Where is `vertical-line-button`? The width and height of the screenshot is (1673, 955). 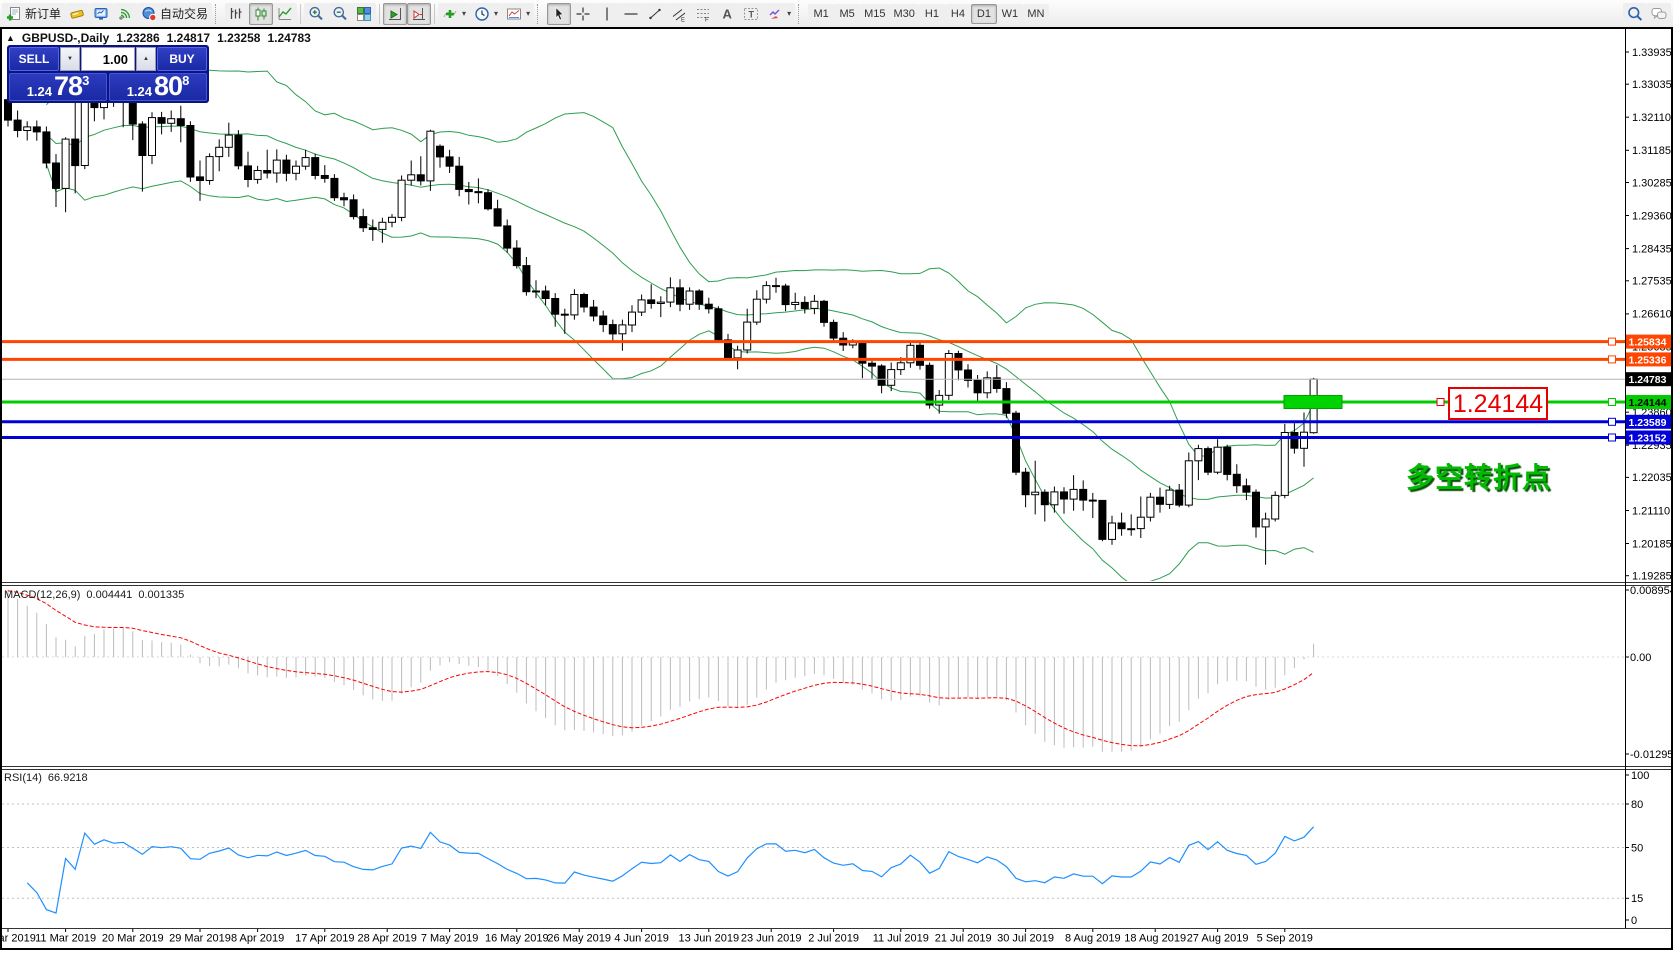
vertical-line-button is located at coordinates (607, 13).